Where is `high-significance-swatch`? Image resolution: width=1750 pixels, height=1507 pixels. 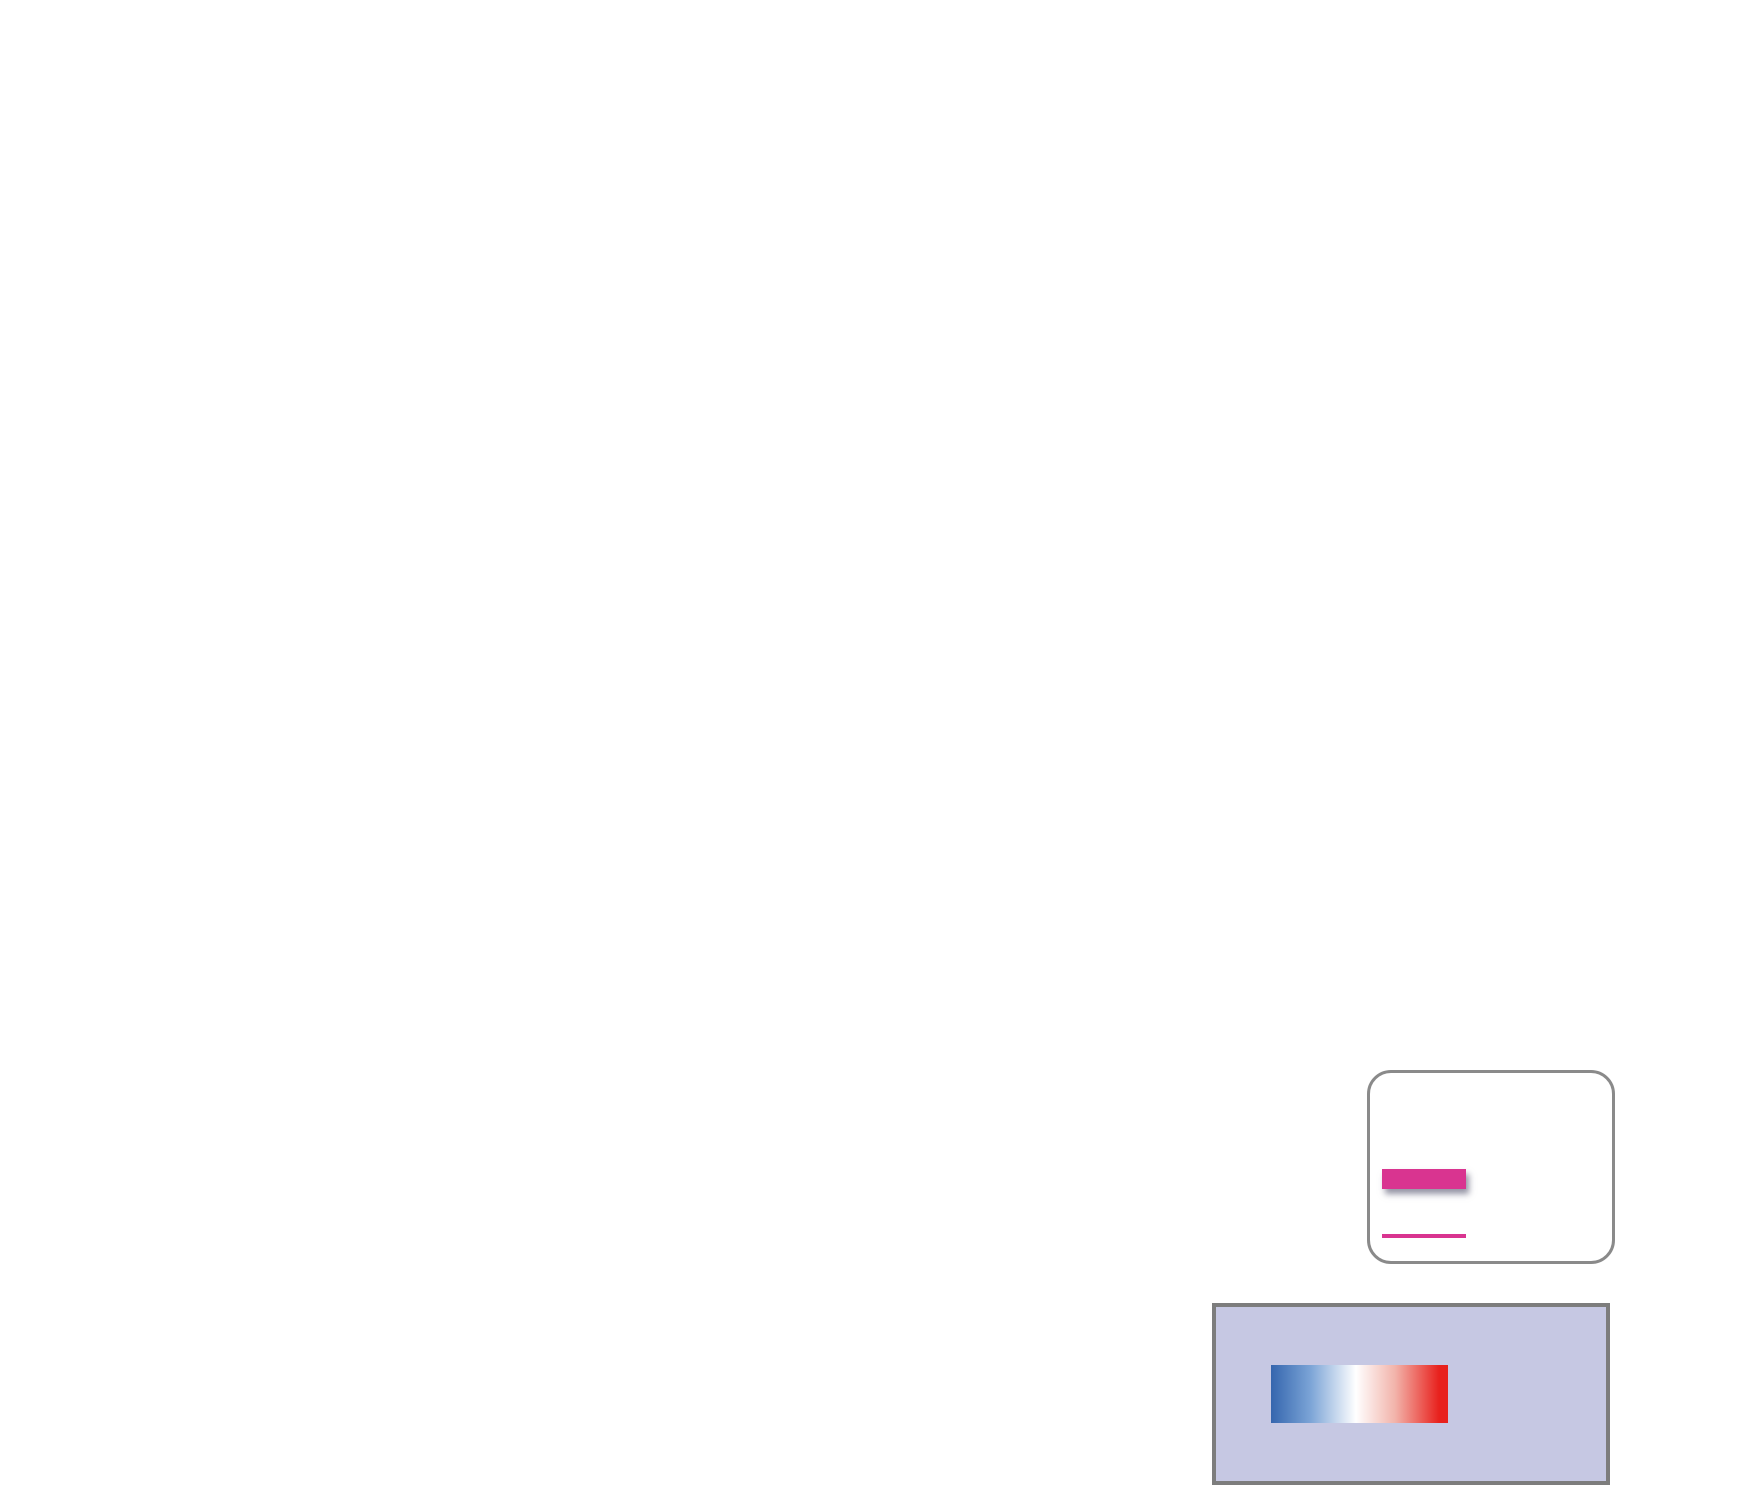
high-significance-swatch is located at coordinates (1424, 1179).